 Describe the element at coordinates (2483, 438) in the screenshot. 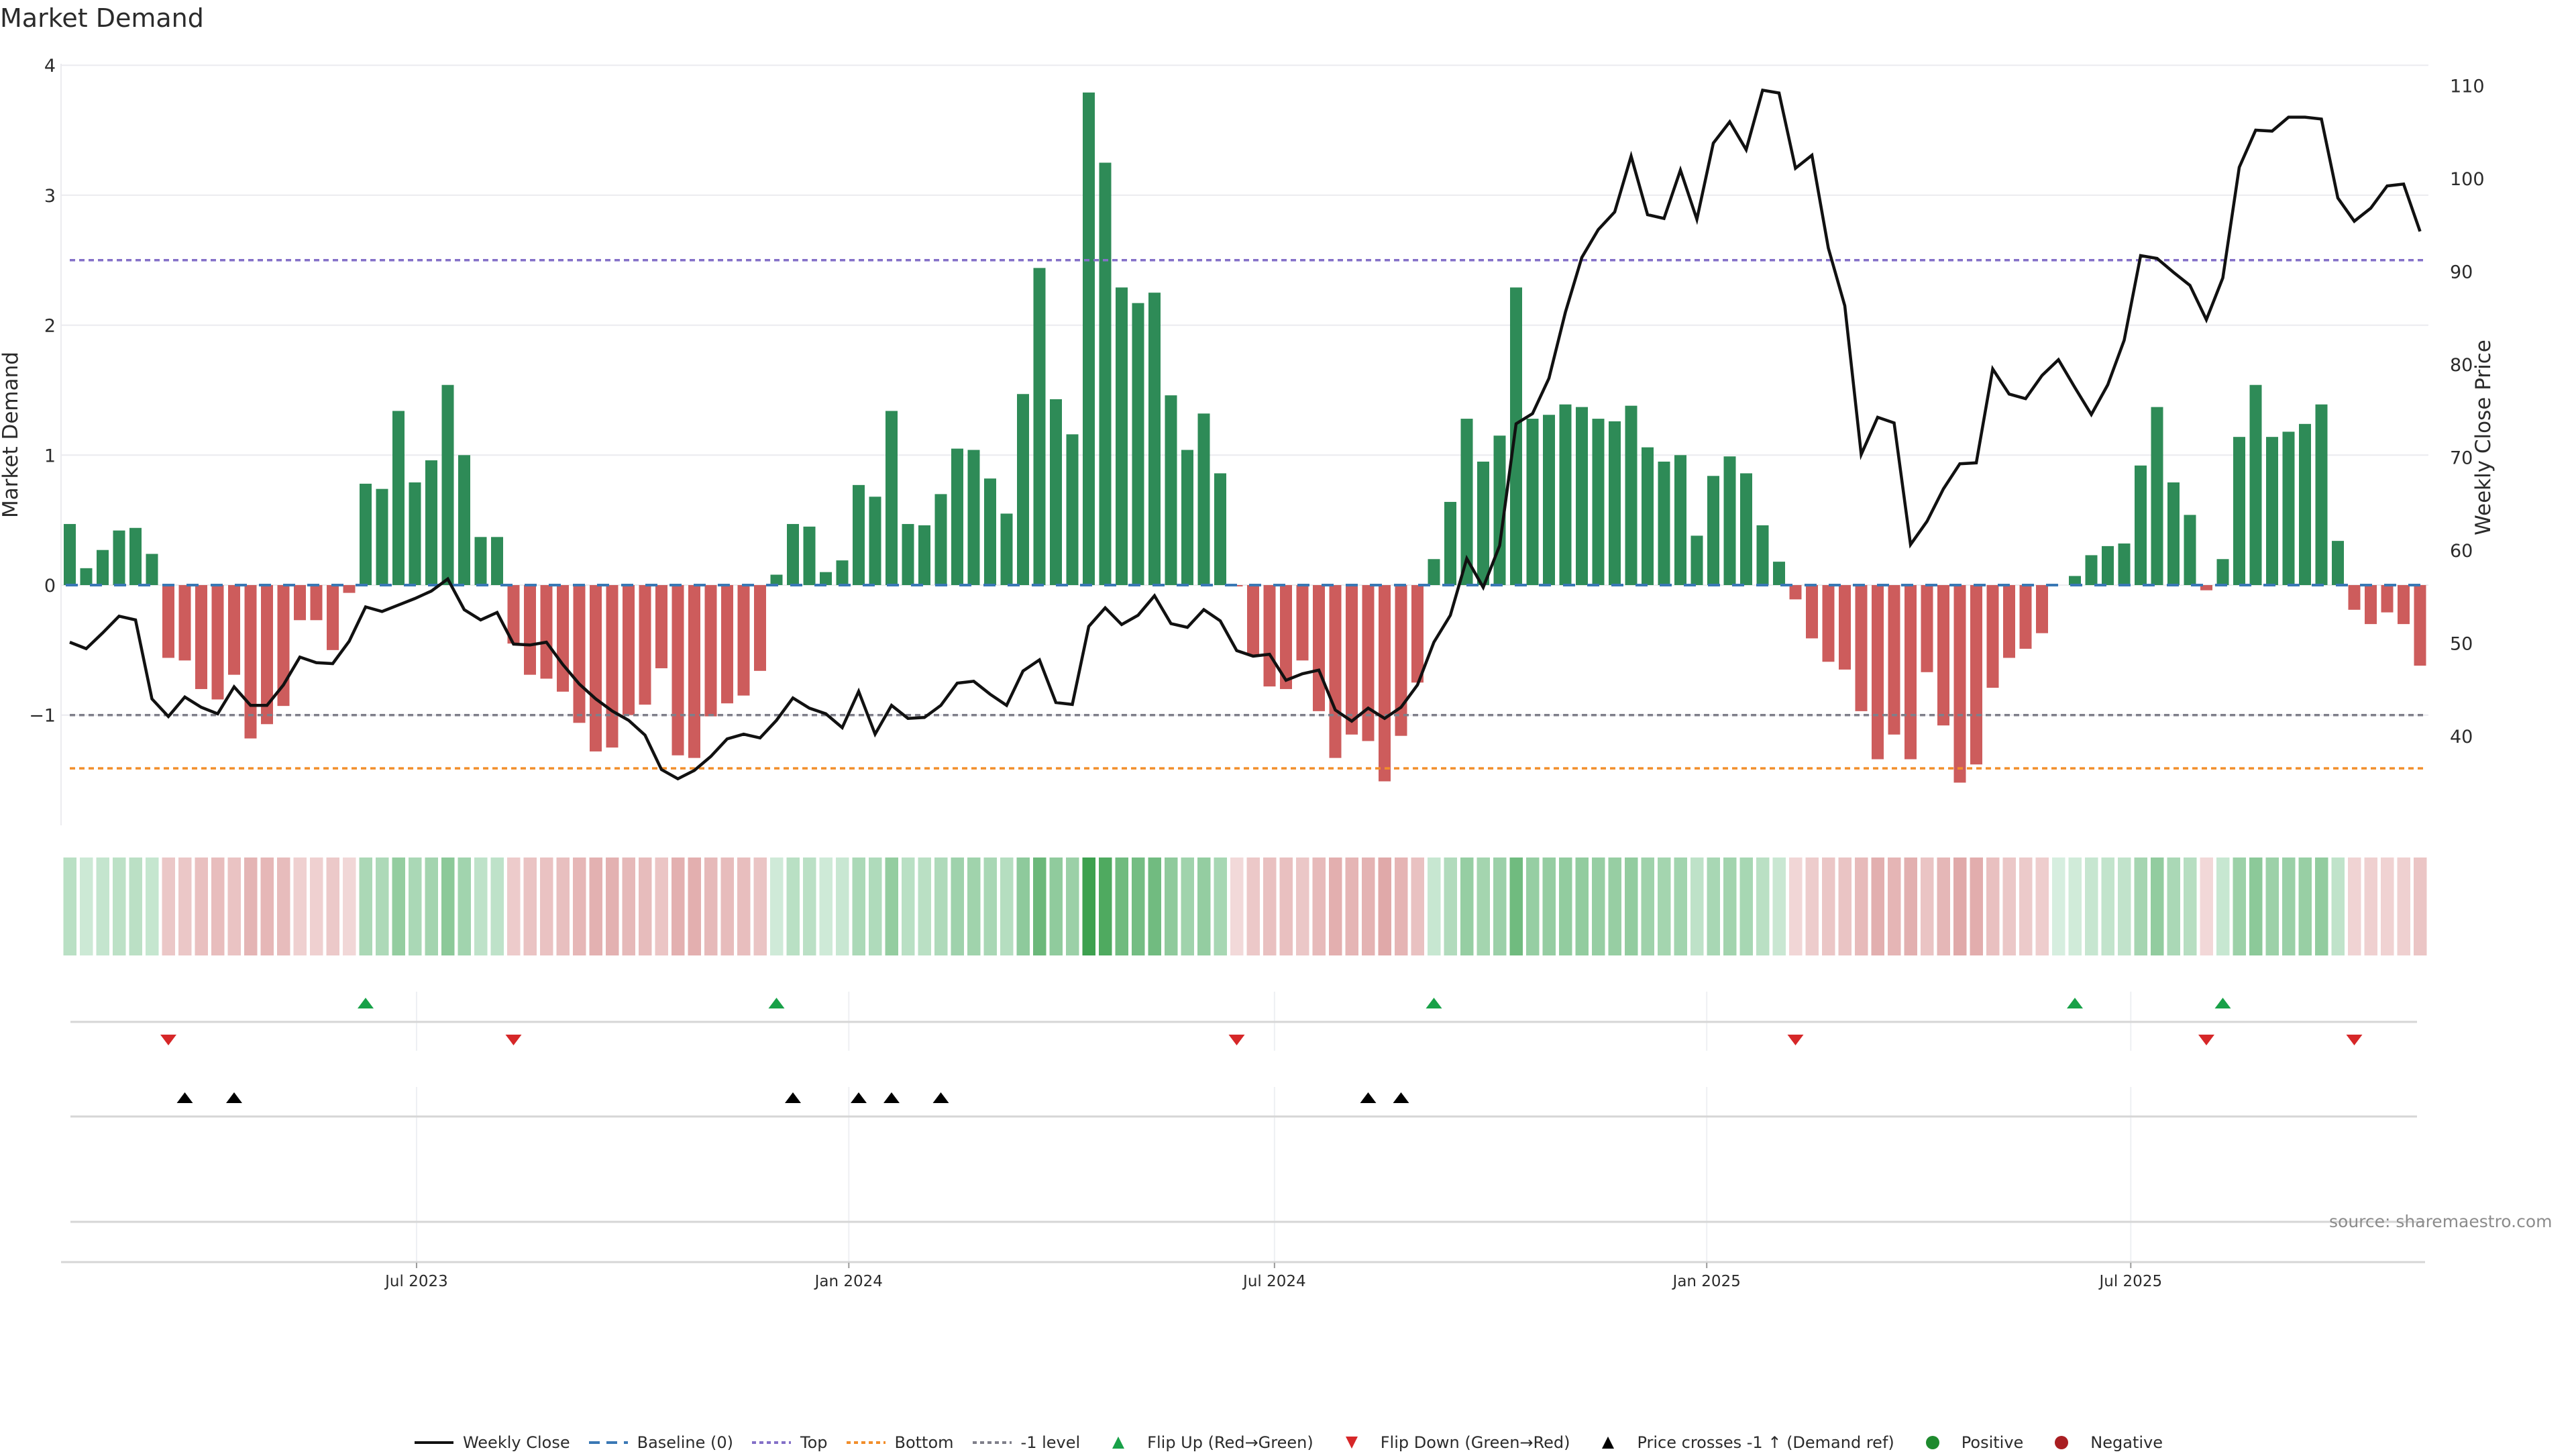

I see `right-axis-title: Weekly Close Price` at that location.